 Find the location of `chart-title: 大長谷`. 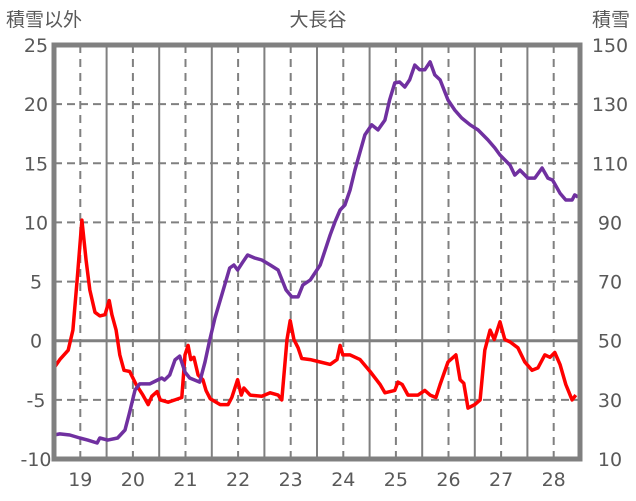

chart-title: 大長谷 is located at coordinates (317, 20).